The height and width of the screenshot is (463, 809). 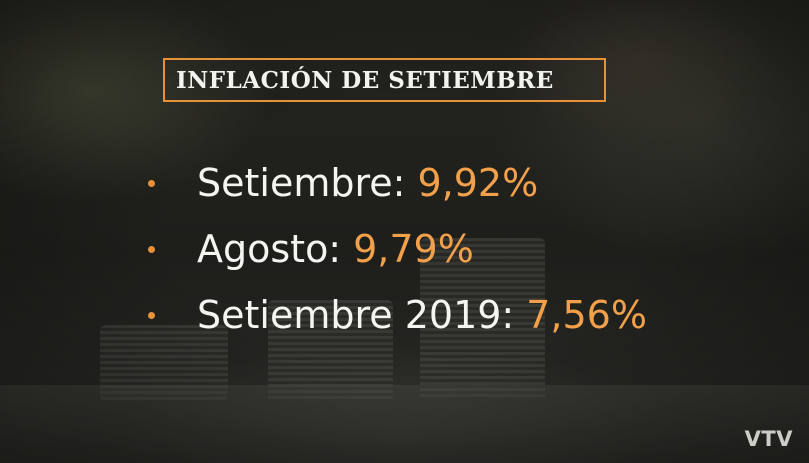 I want to click on title-box: INFLACIÓN DE SETIEMBRE, so click(x=384, y=80).